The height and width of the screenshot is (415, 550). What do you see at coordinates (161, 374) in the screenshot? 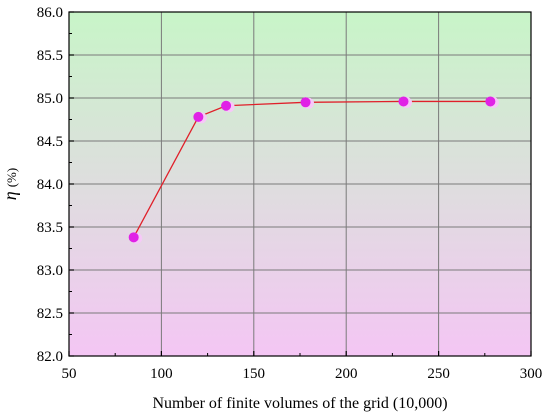
I see `x-tick-label: 100` at bounding box center [161, 374].